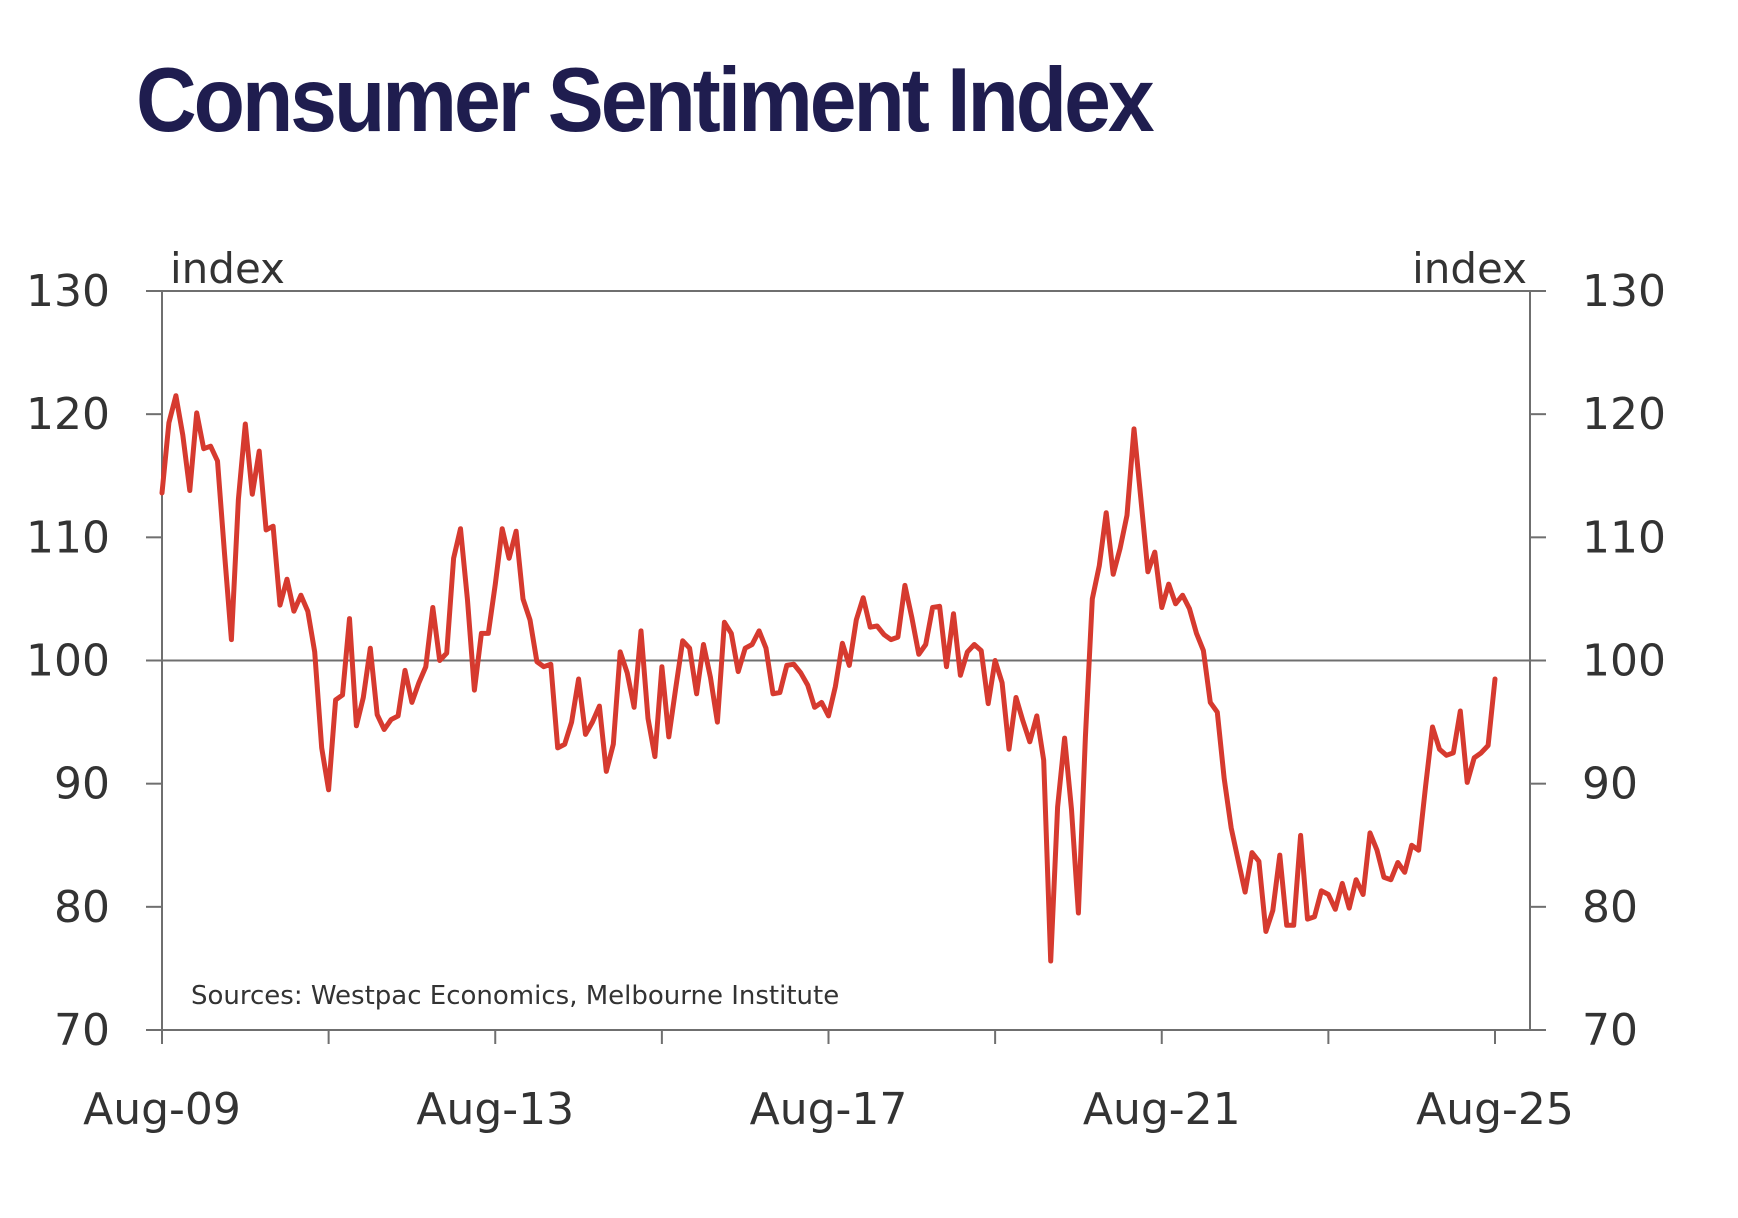  I want to click on left-y-tick-label: 130, so click(68, 291).